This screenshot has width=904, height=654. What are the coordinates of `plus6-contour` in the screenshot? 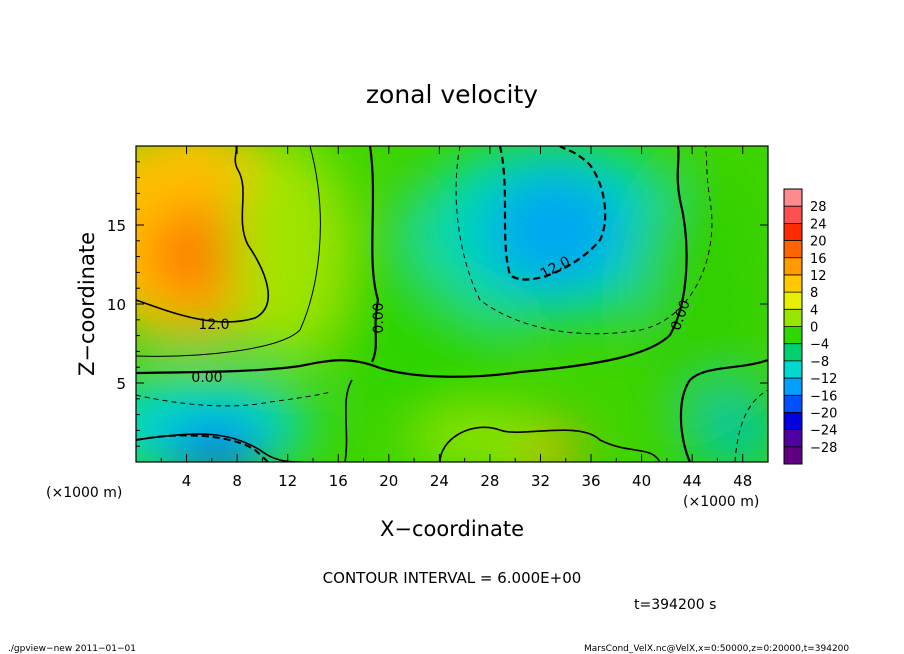 It's located at (228, 251).